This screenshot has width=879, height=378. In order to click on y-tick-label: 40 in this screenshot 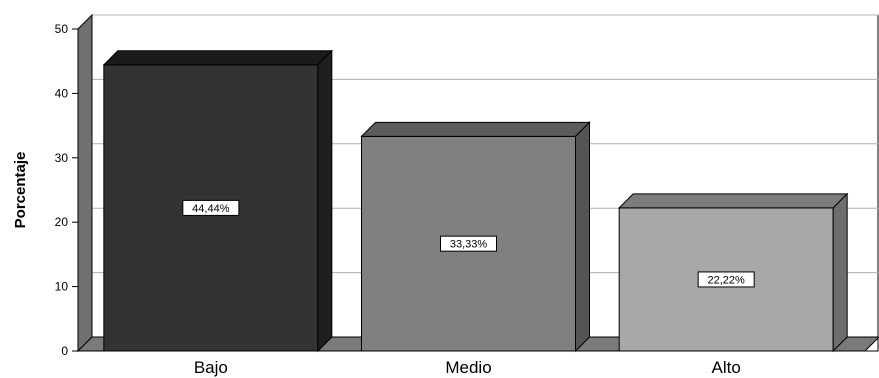, I will do `click(62, 93)`.